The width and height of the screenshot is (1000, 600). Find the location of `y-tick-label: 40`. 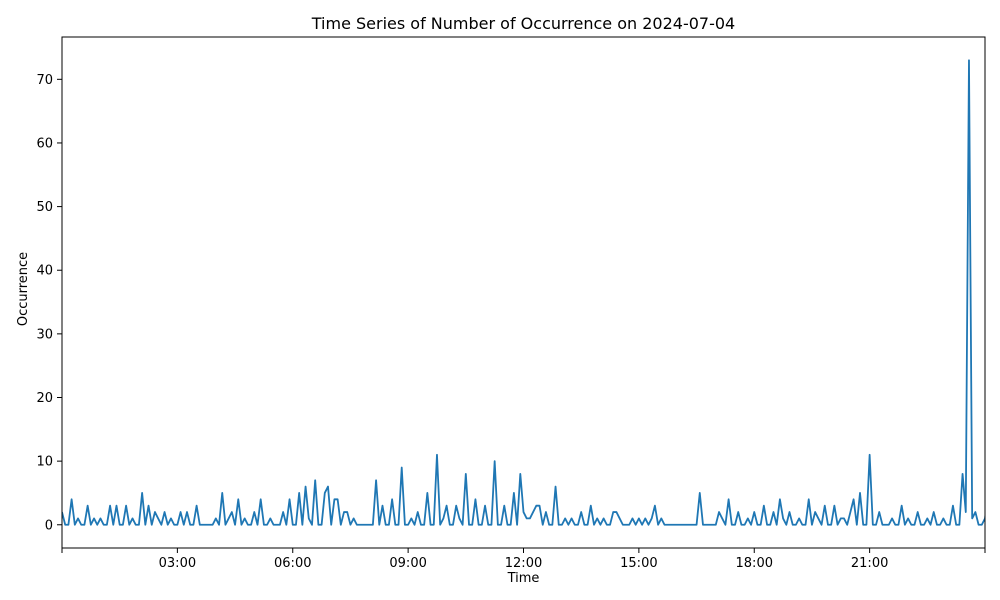

y-tick-label: 40 is located at coordinates (44, 271).